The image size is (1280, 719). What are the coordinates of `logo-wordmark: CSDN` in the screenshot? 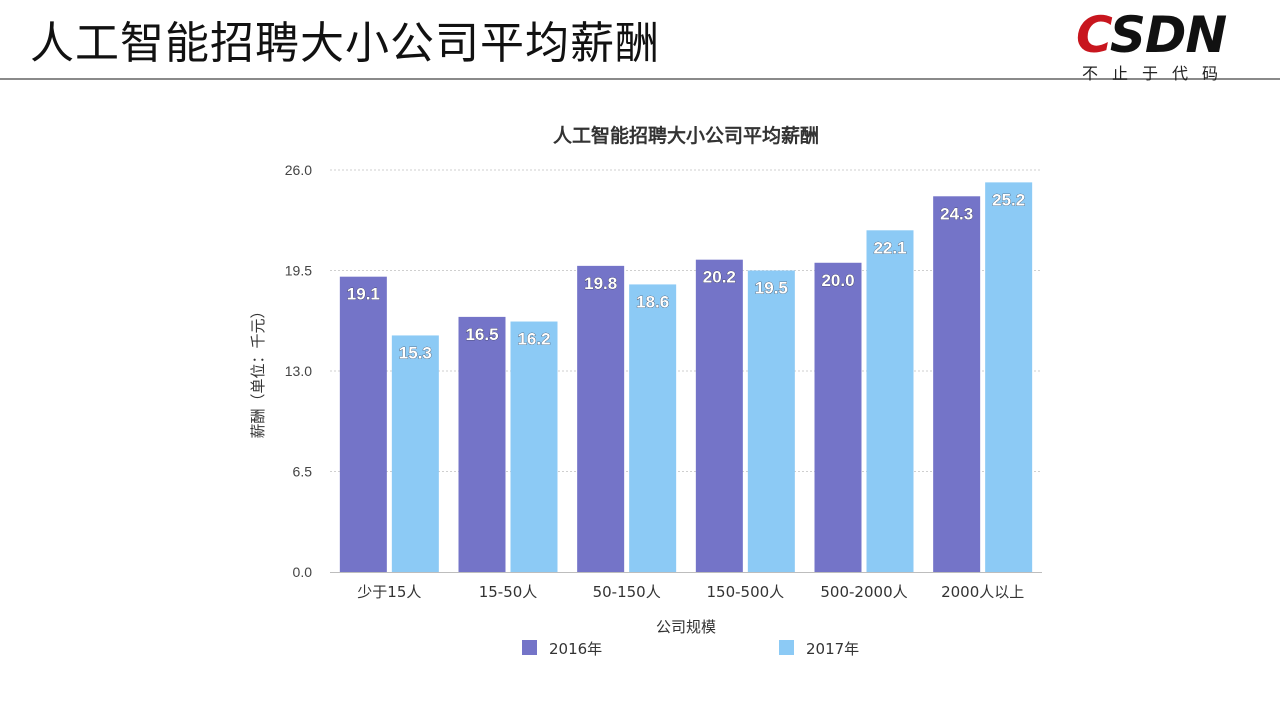 It's located at (1151, 35).